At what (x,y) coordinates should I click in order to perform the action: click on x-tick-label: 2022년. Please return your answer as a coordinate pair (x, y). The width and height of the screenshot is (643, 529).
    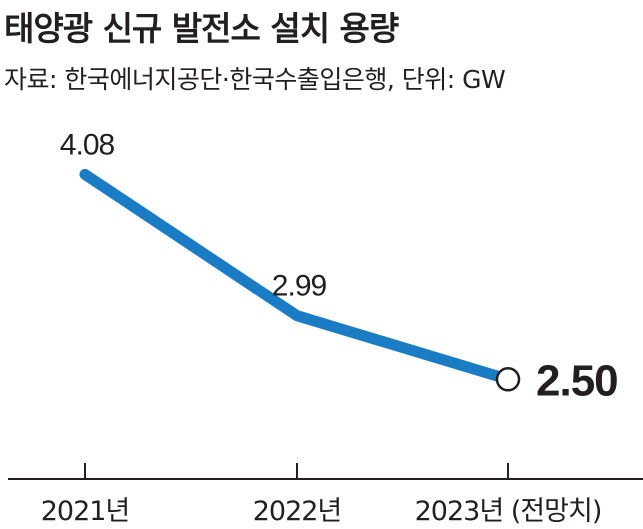
    Looking at the image, I should click on (297, 511).